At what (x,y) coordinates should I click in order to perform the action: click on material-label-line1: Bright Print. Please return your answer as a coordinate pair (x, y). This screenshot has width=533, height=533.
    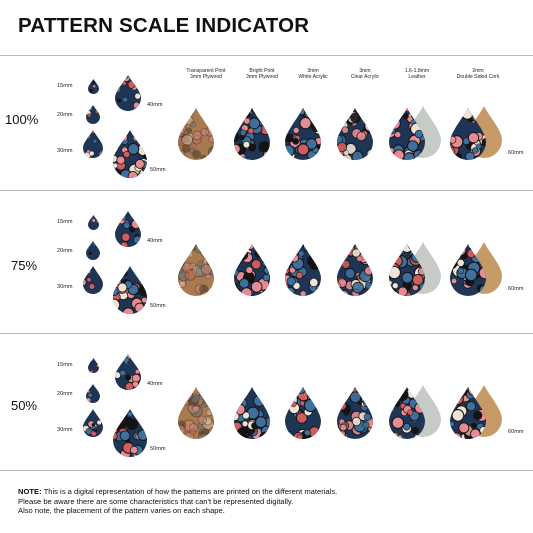
    Looking at the image, I should click on (262, 71).